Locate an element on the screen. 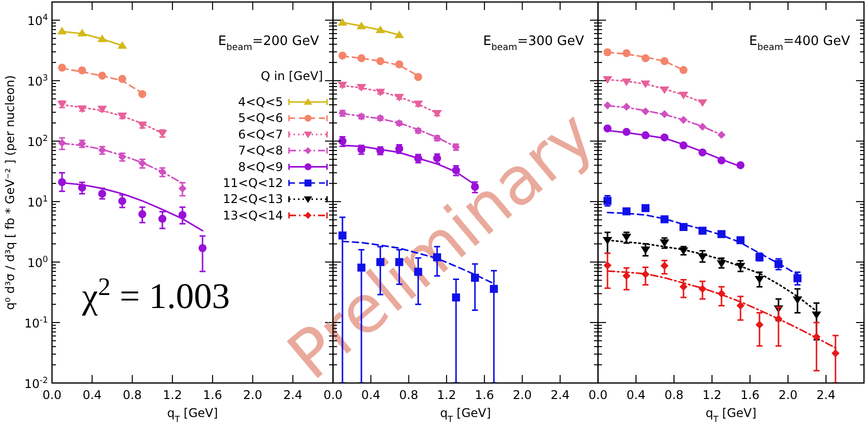  legend-label: 4<Q<5 is located at coordinates (260, 102).